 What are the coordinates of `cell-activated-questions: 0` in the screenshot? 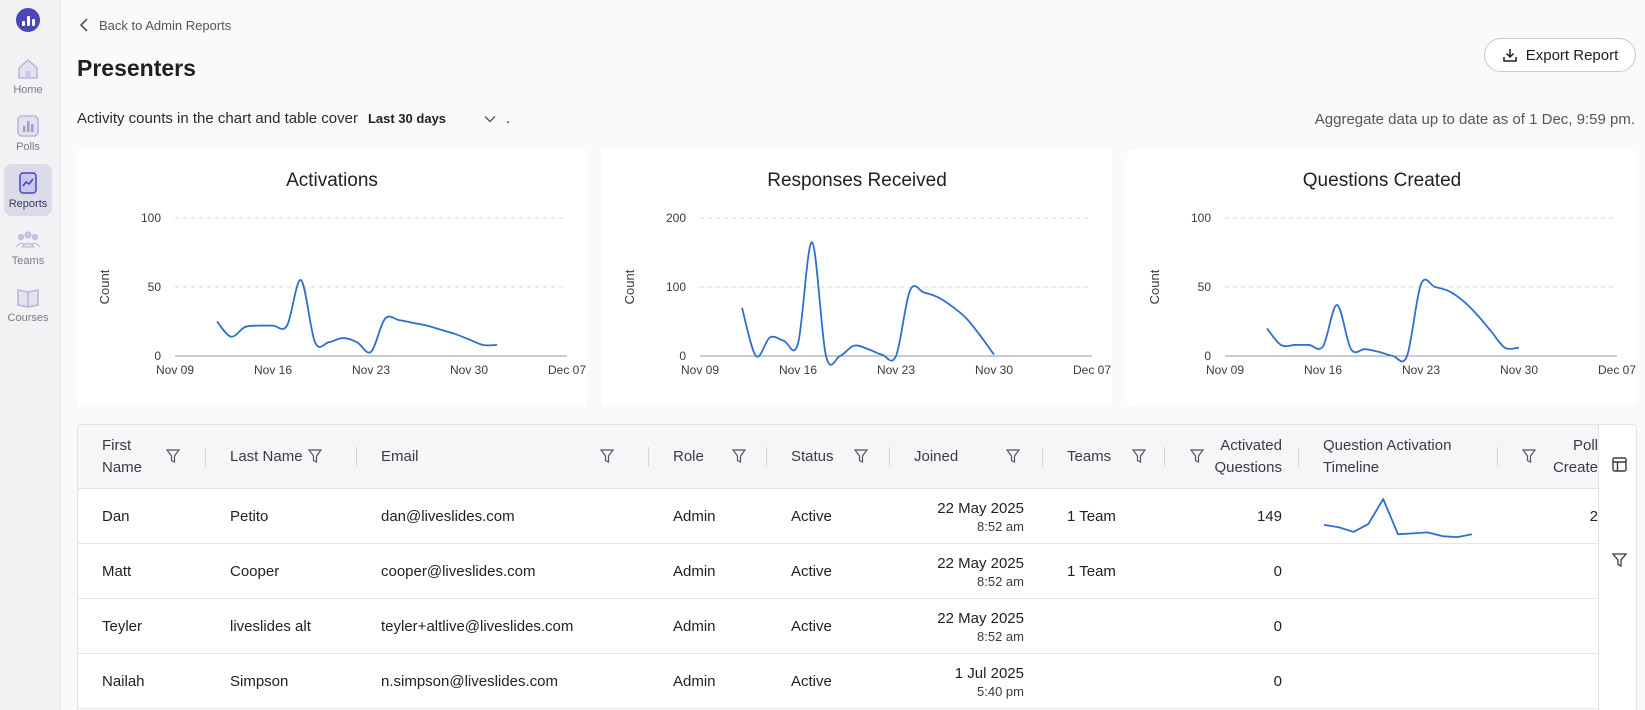 It's located at (1277, 681).